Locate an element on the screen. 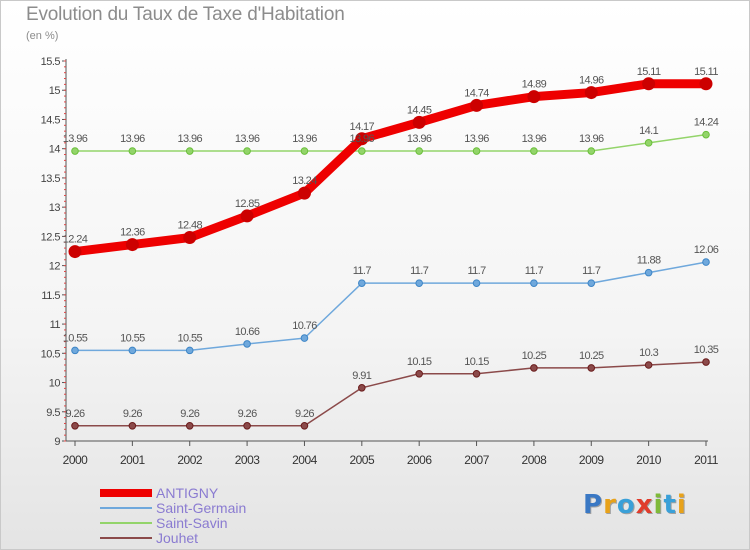 This screenshot has width=750, height=550. logo-letter: i is located at coordinates (658, 505).